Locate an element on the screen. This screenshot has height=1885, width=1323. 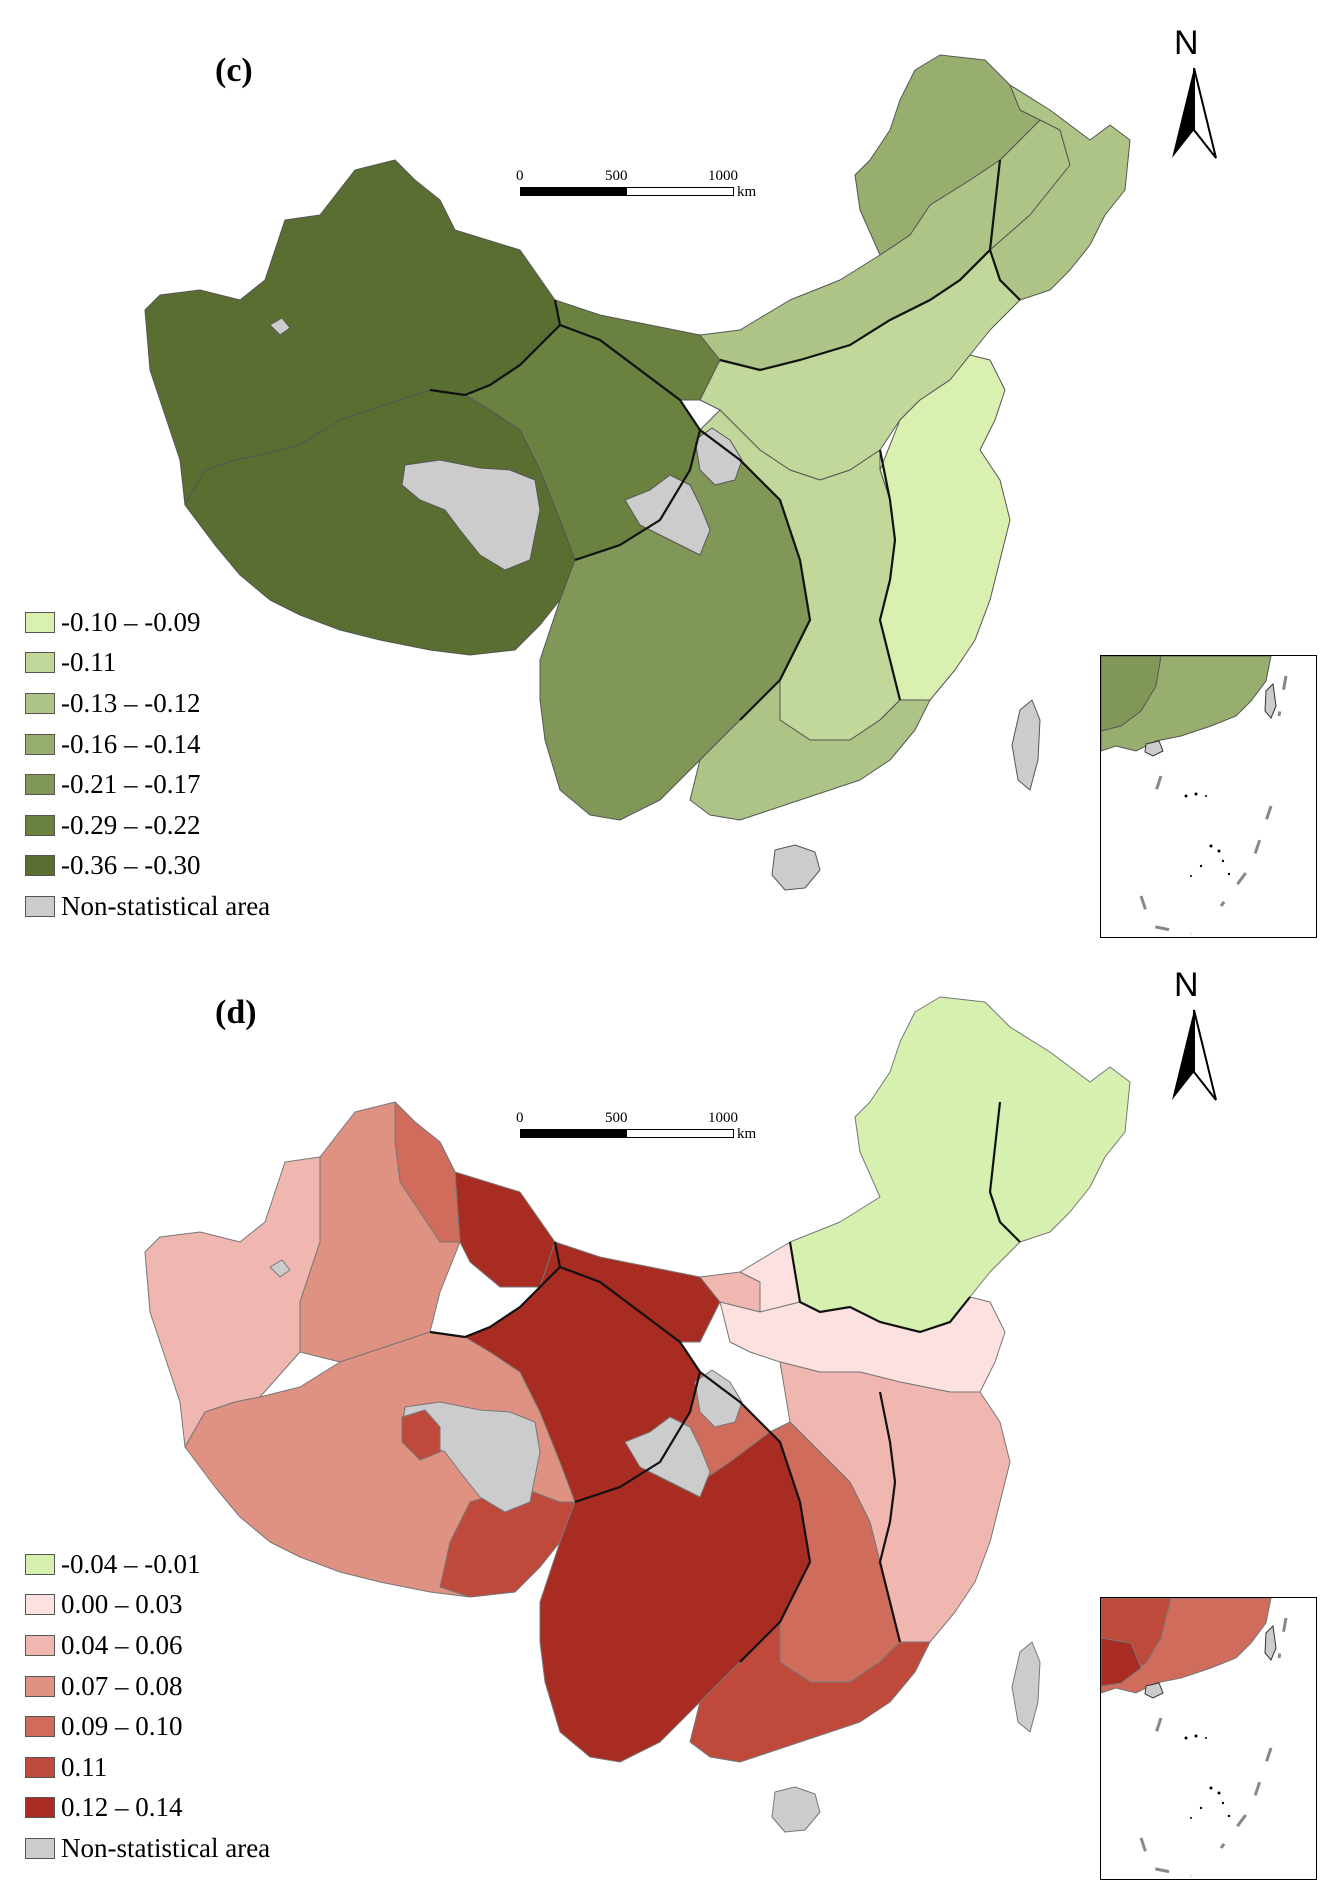
legend-item: 0.12 – 0.14 is located at coordinates (147, 1808).